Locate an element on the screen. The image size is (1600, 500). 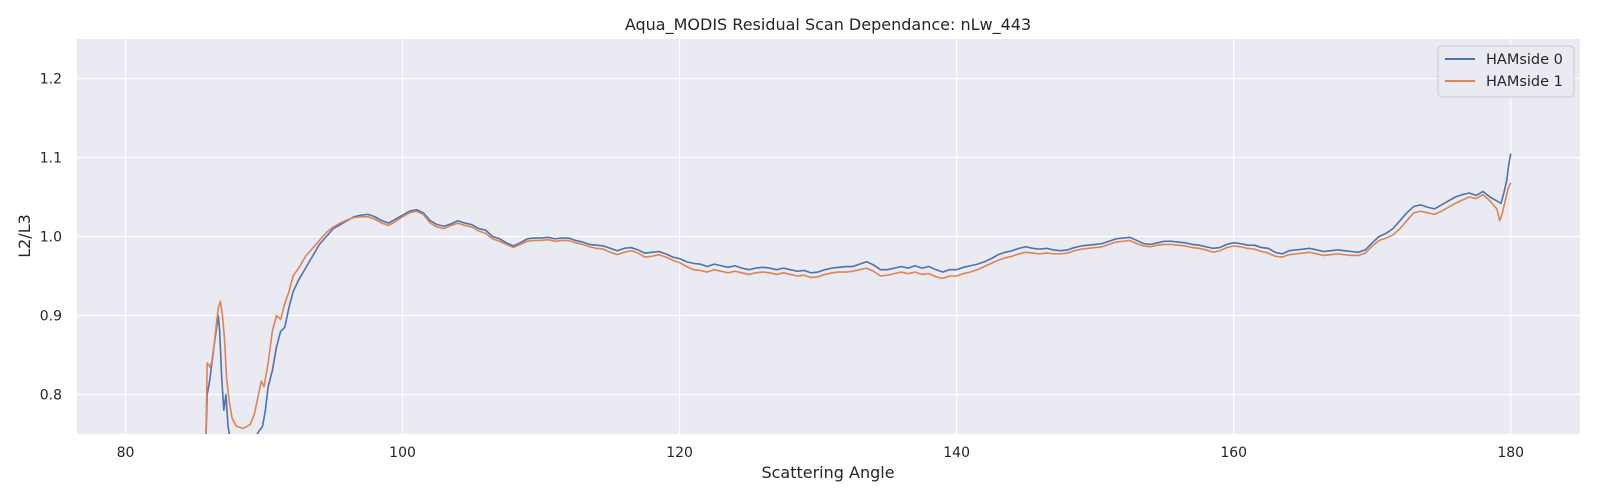
y-tick-label: 1.2 is located at coordinates (51, 80).